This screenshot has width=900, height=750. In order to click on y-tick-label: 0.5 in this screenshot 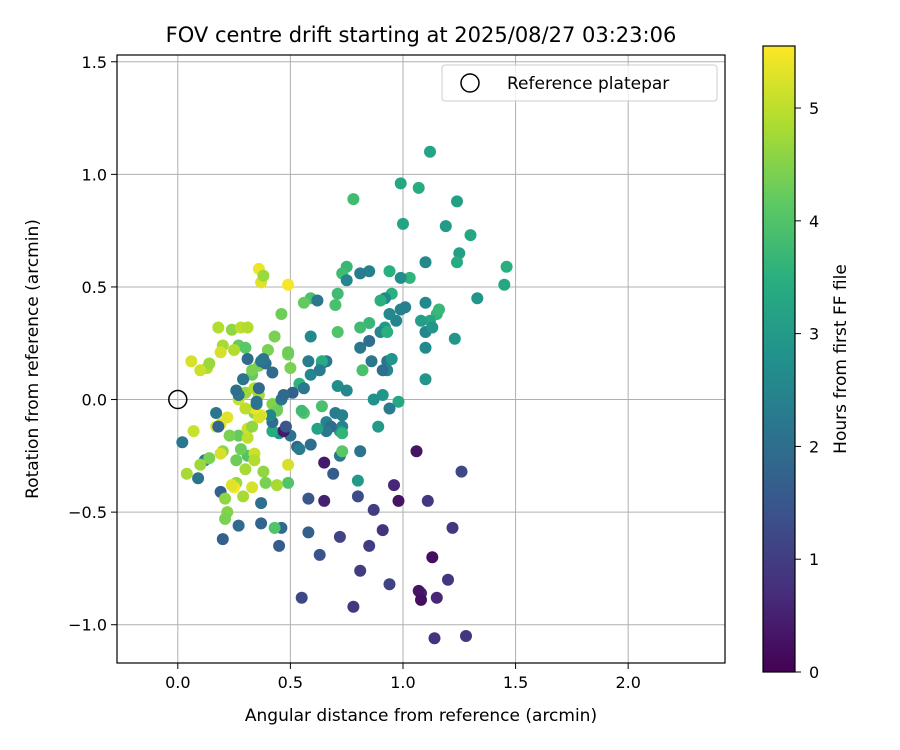, I will do `click(94, 287)`.